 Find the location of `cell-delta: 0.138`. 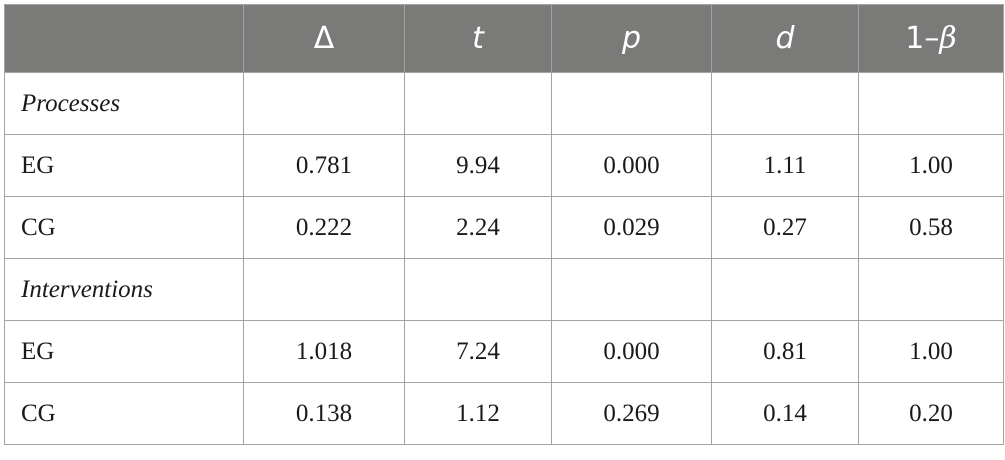

cell-delta: 0.138 is located at coordinates (324, 413).